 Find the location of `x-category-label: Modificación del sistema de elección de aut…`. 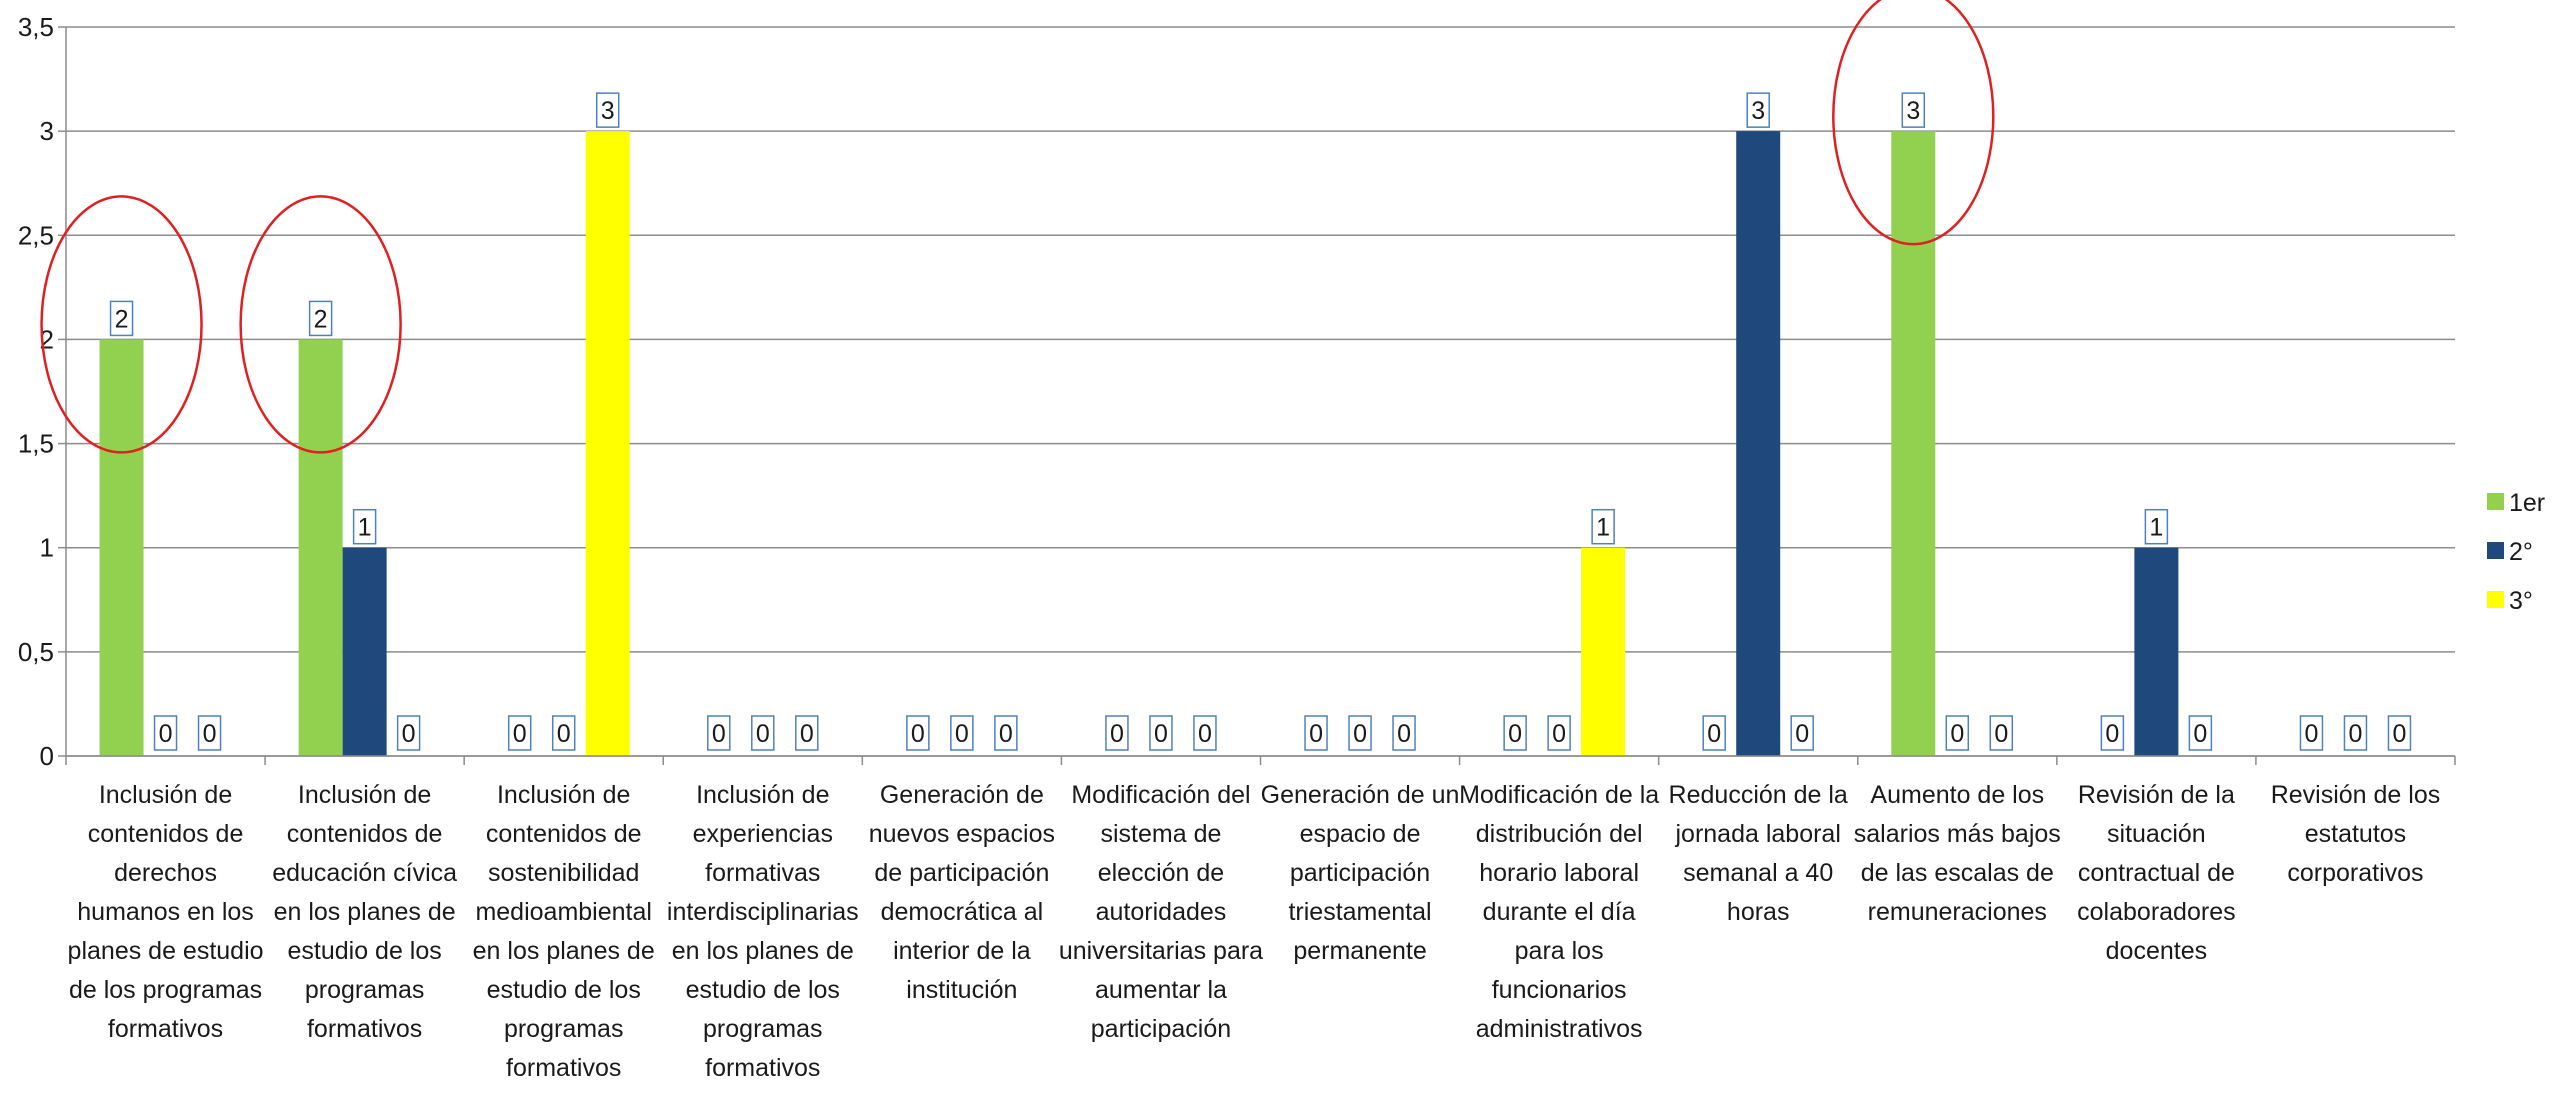

x-category-label: Modificación del sistema de elección de aut… is located at coordinates (1161, 912).